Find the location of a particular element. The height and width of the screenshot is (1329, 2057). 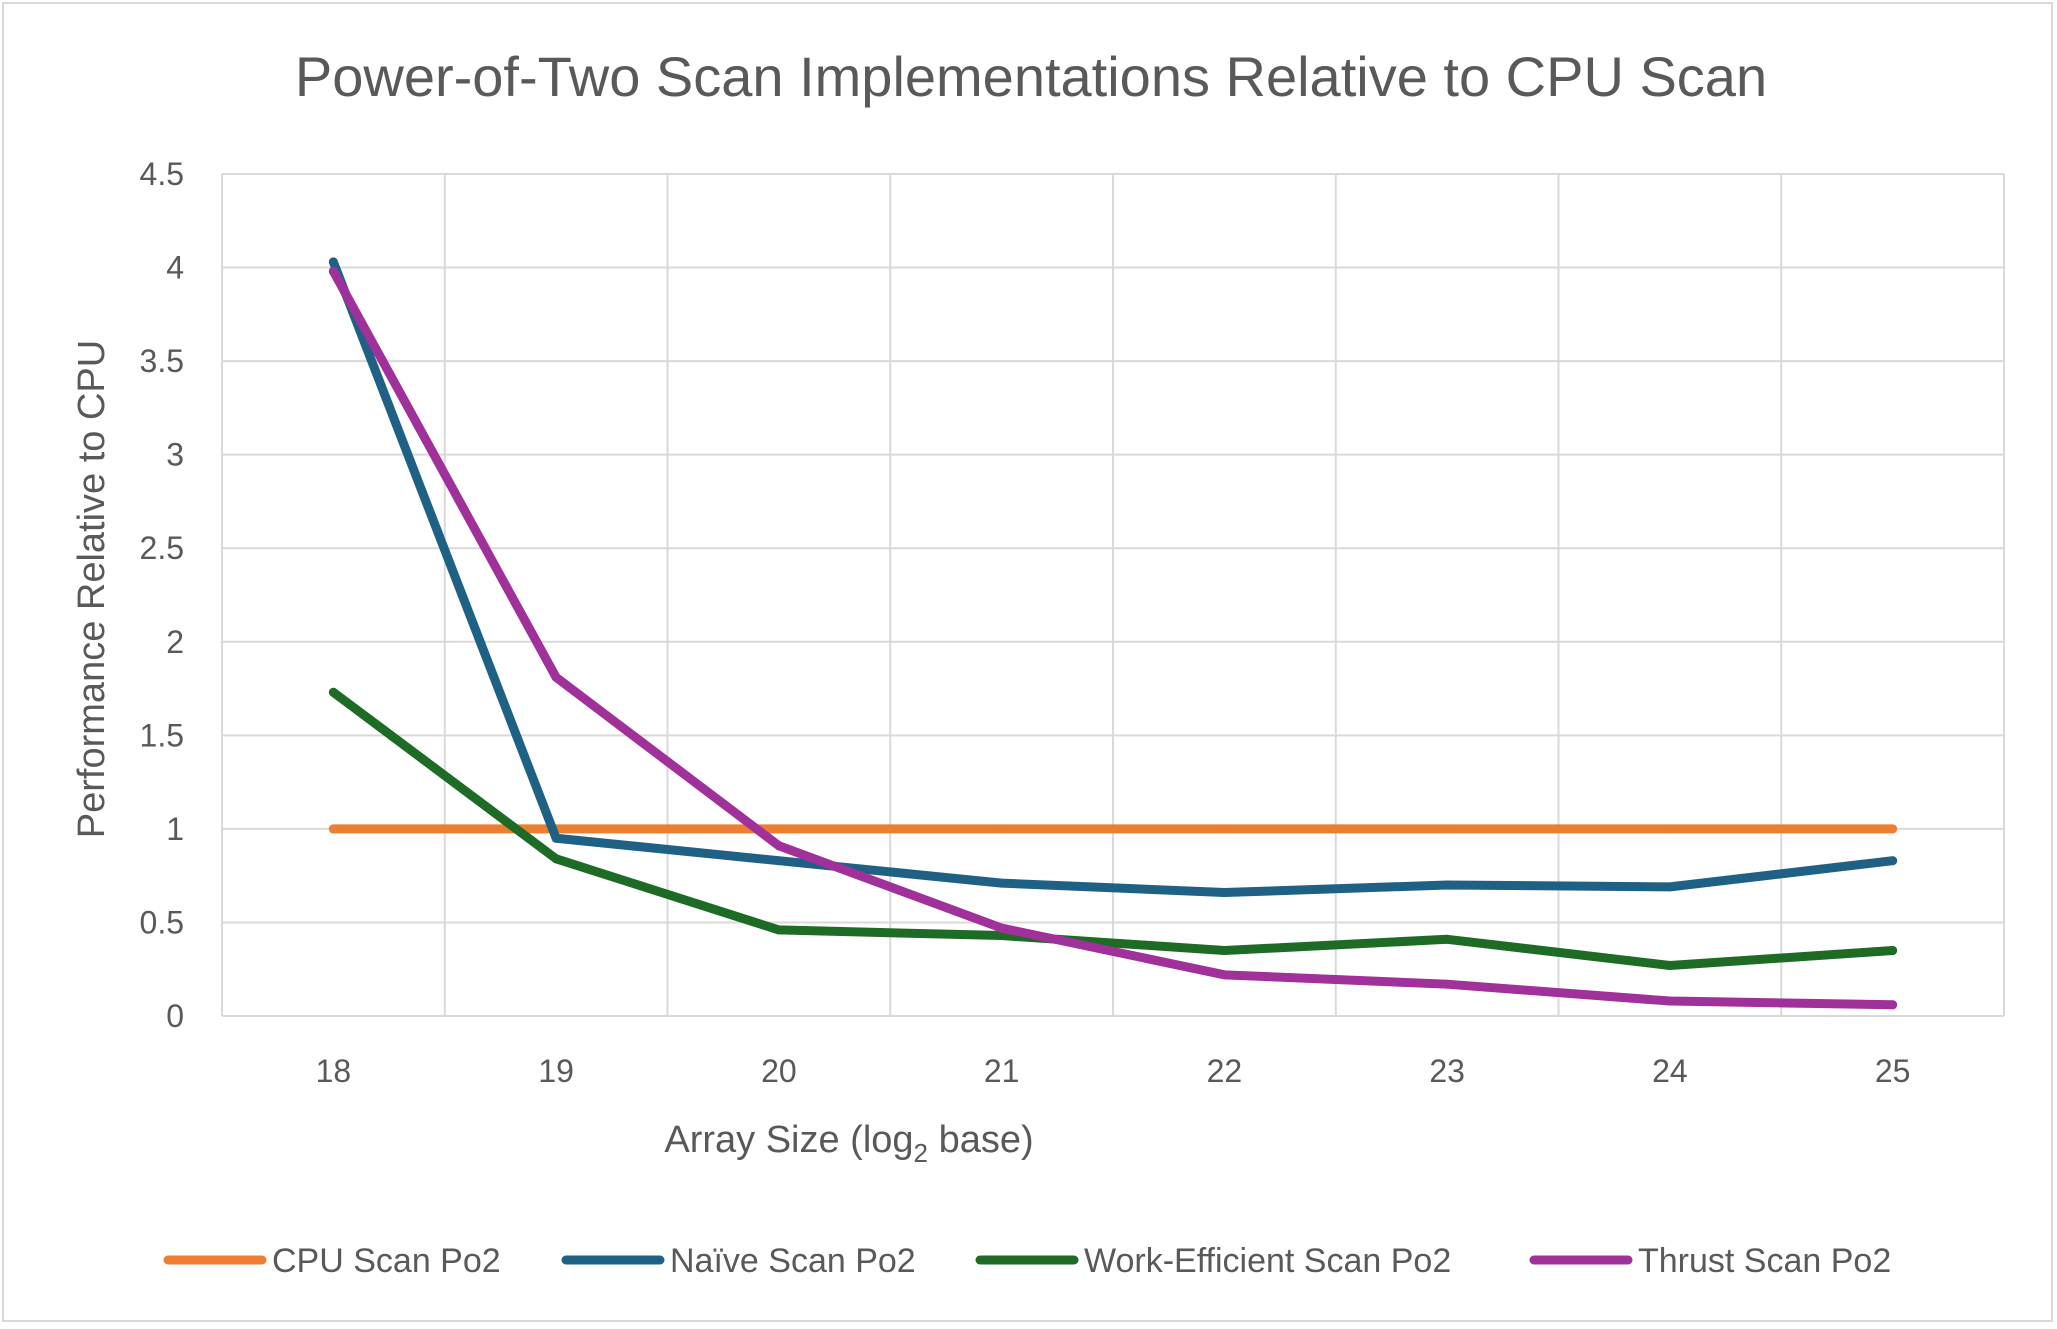

y-tick-label: 0.5 is located at coordinates (162, 922).